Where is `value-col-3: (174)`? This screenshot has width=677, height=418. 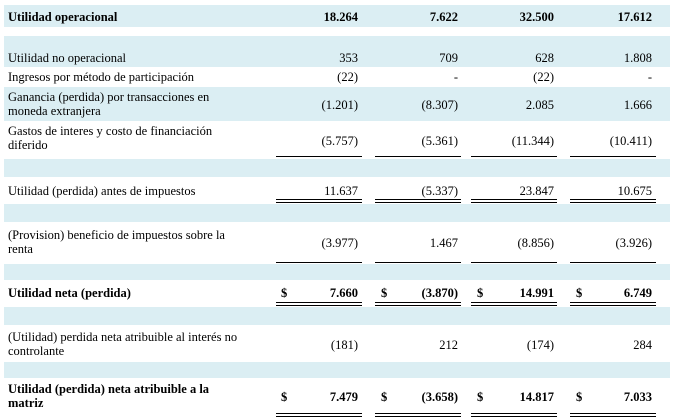 value-col-3: (174) is located at coordinates (540, 345).